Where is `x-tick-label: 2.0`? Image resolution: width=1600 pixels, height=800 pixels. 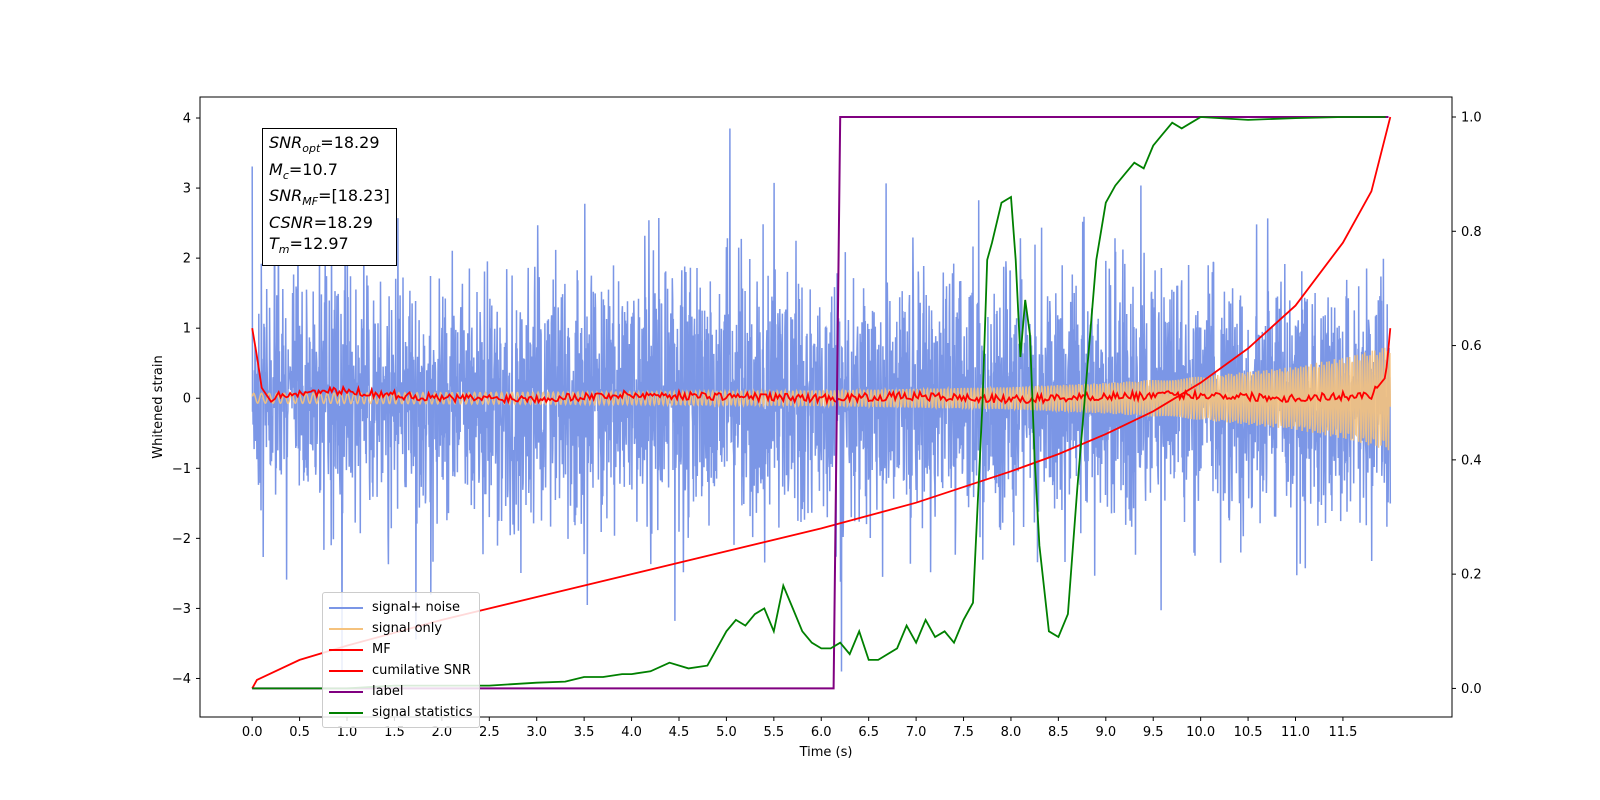
x-tick-label: 2.0 is located at coordinates (442, 732).